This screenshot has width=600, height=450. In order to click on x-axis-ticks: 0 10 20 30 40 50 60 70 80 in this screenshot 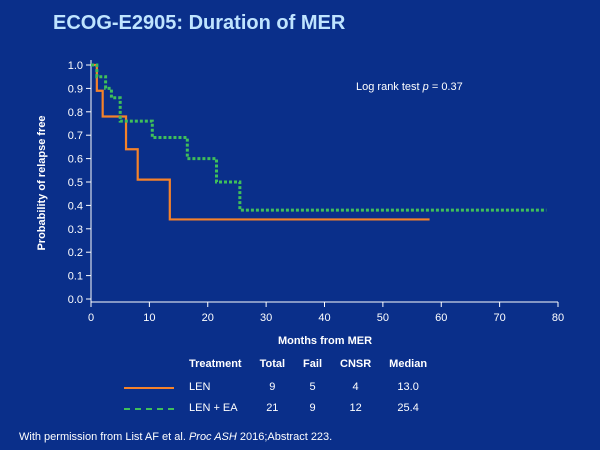, I will do `click(326, 313)`.